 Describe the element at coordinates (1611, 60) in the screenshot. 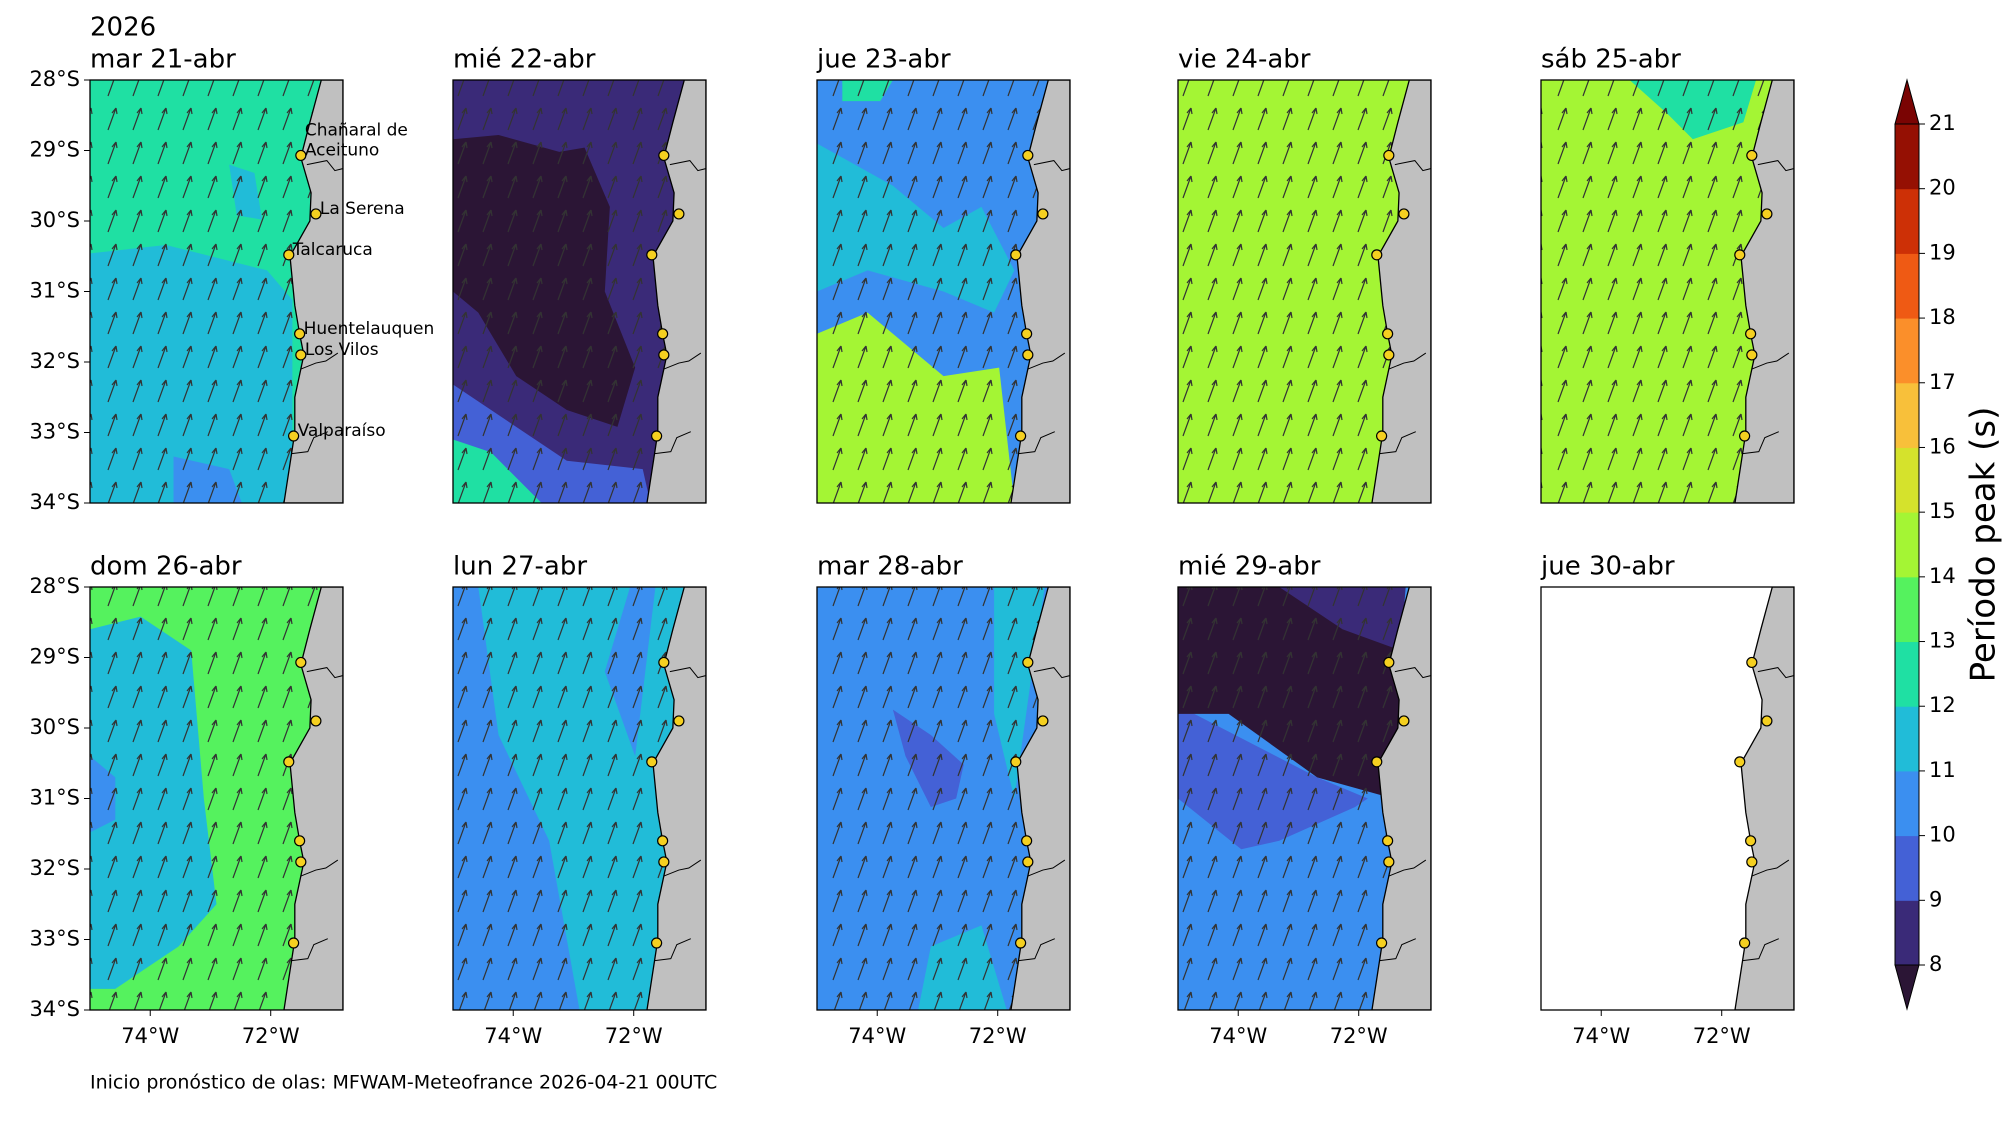

I see `panel-title: sáb 25-abr` at that location.